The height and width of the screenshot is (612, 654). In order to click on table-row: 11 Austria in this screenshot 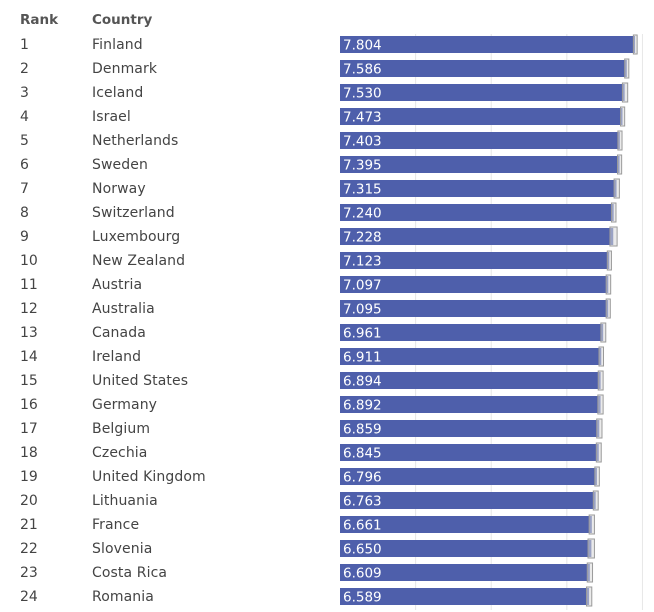, I will do `click(327, 286)`.